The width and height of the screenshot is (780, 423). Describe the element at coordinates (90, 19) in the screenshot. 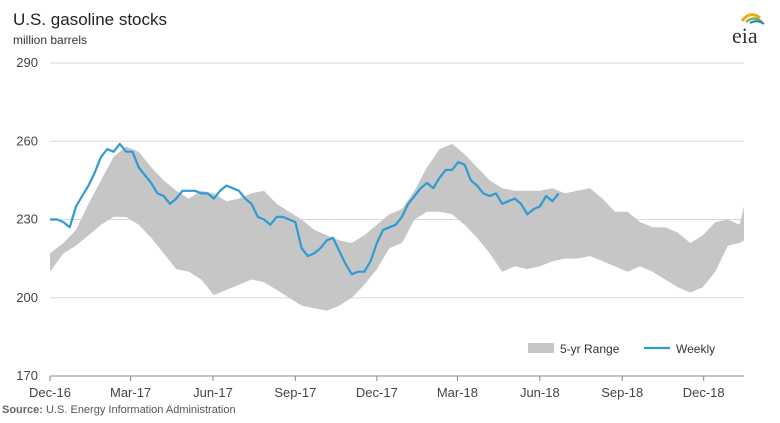

I see `chart-title: U.S. gasoline stocks` at that location.